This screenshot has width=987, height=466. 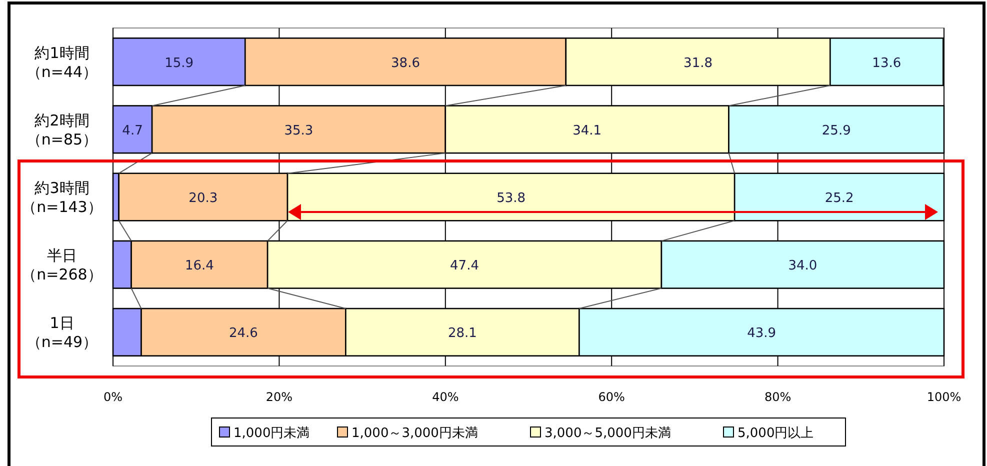 I want to click on legend-label: 3,000～5,000円未満, so click(x=607, y=433).